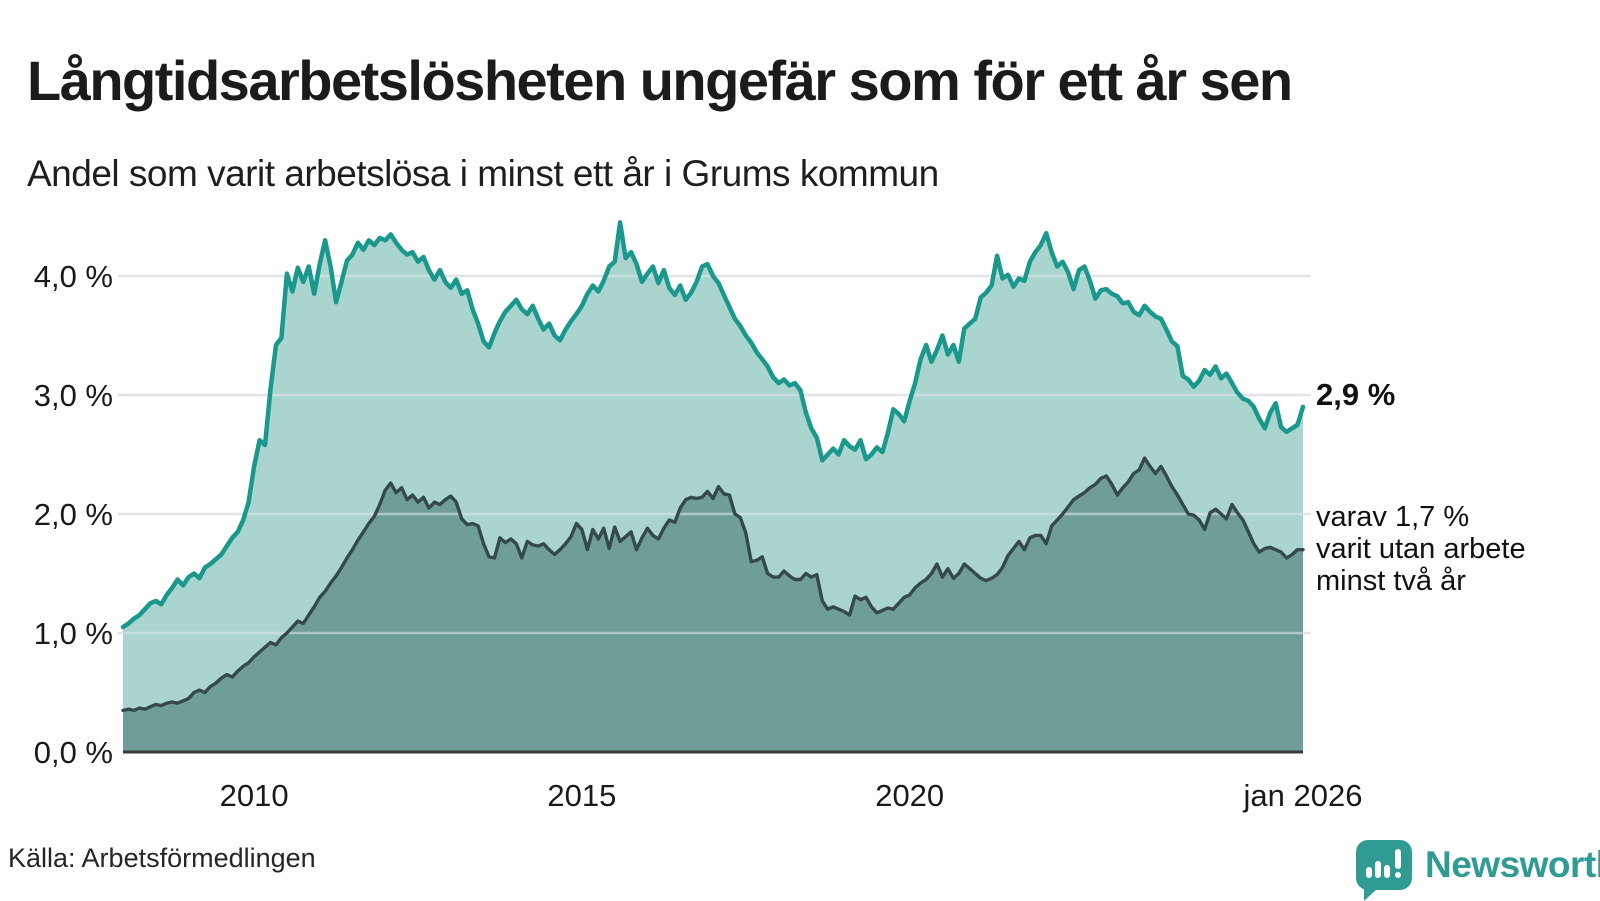 The width and height of the screenshot is (1600, 901). I want to click on y-tick-label: 2,0 %, so click(73, 514).